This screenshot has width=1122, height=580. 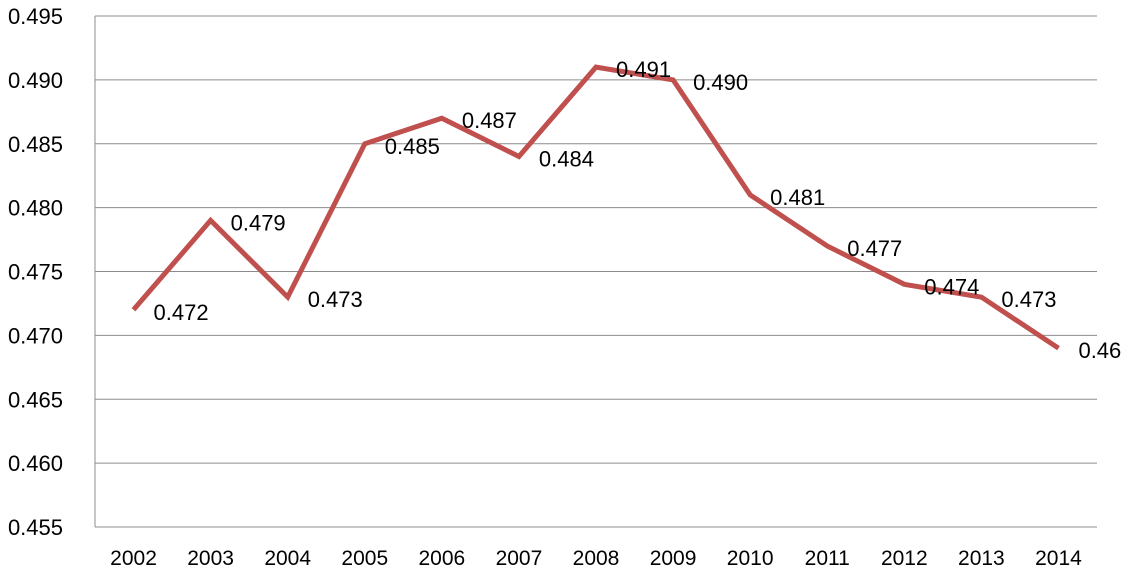 I want to click on y-tick-label: 0.485, so click(x=35, y=144).